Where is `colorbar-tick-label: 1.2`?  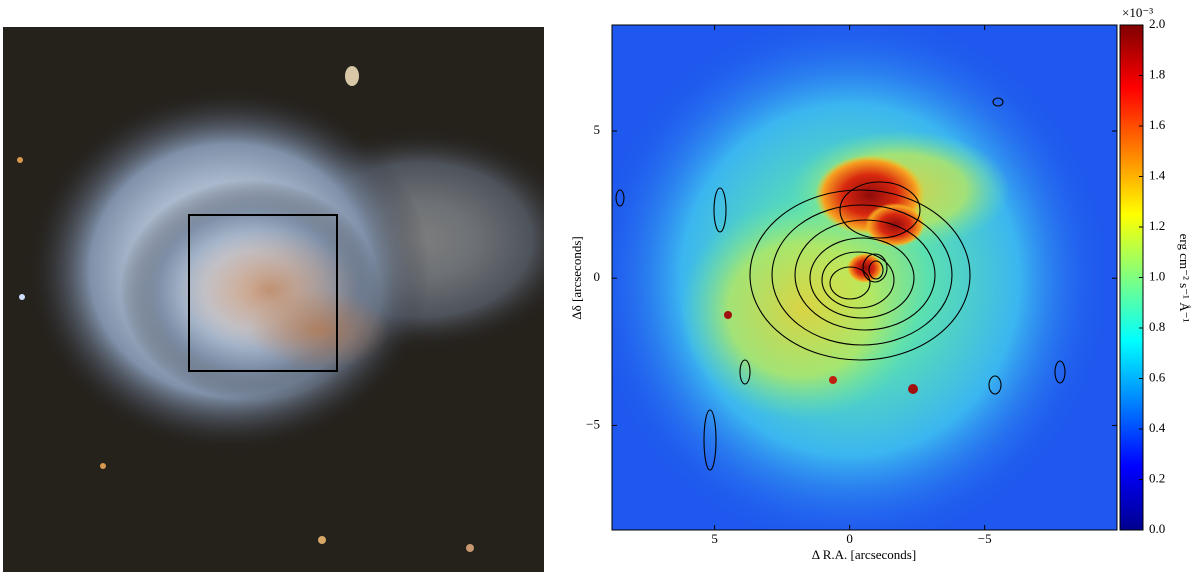 colorbar-tick-label: 1.2 is located at coordinates (1157, 225).